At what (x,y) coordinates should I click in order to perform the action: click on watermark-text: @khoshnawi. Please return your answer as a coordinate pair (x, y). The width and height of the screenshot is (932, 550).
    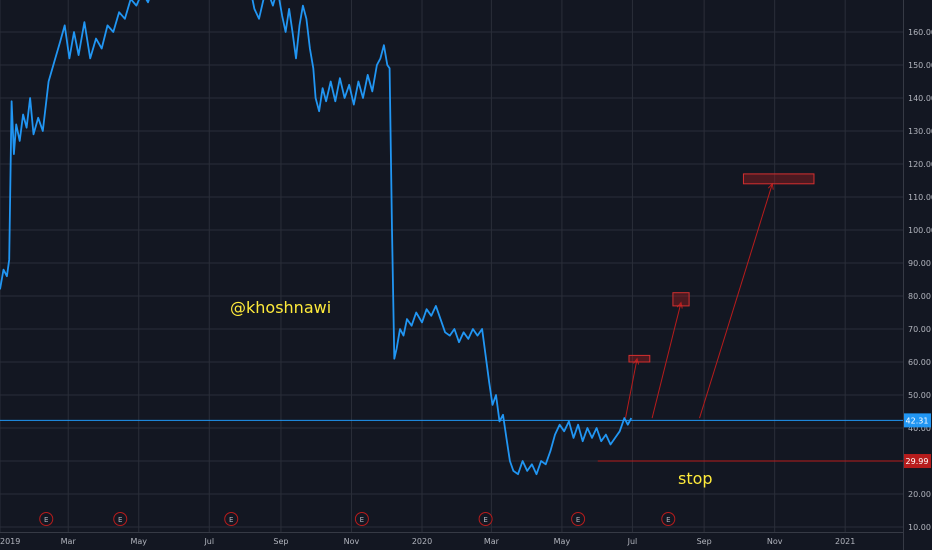
    Looking at the image, I should click on (280, 307).